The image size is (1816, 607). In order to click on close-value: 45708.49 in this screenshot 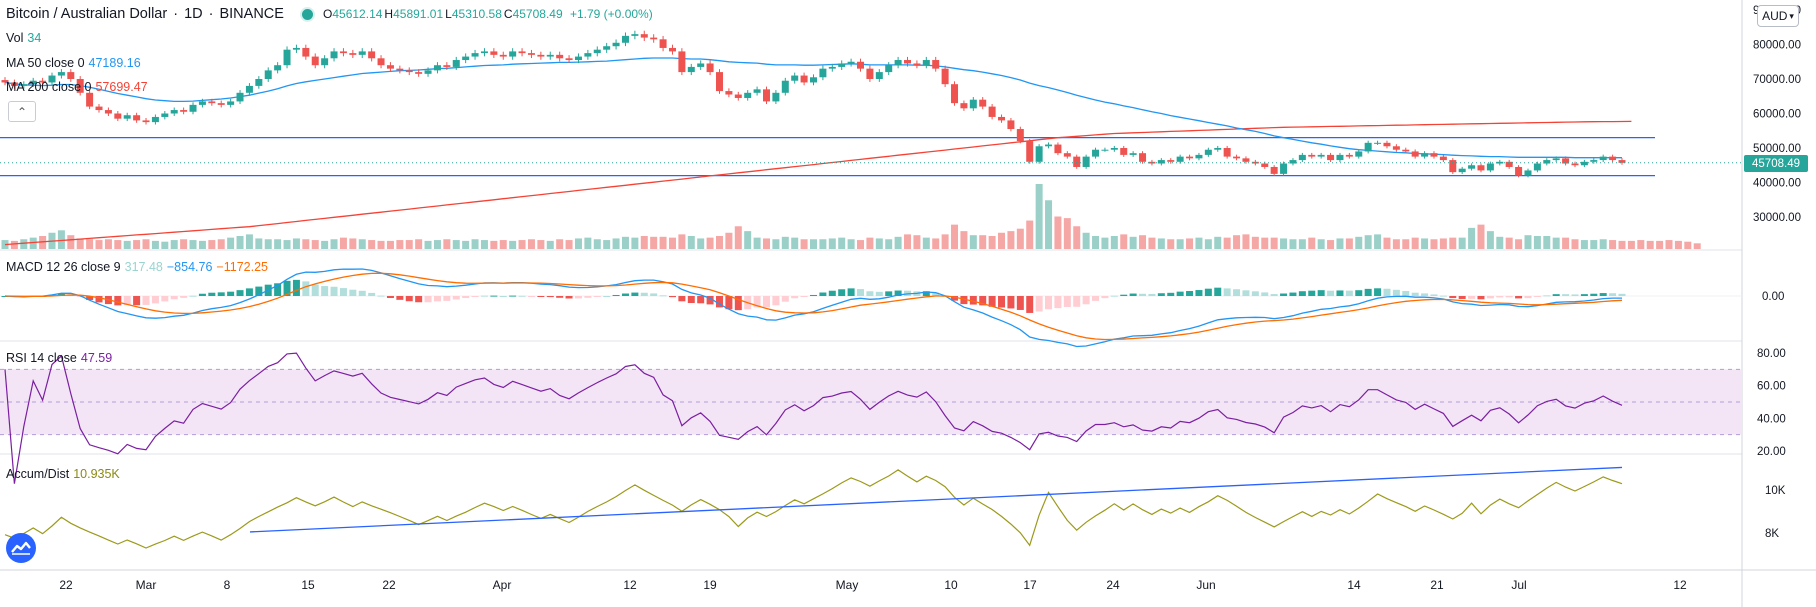, I will do `click(537, 14)`.